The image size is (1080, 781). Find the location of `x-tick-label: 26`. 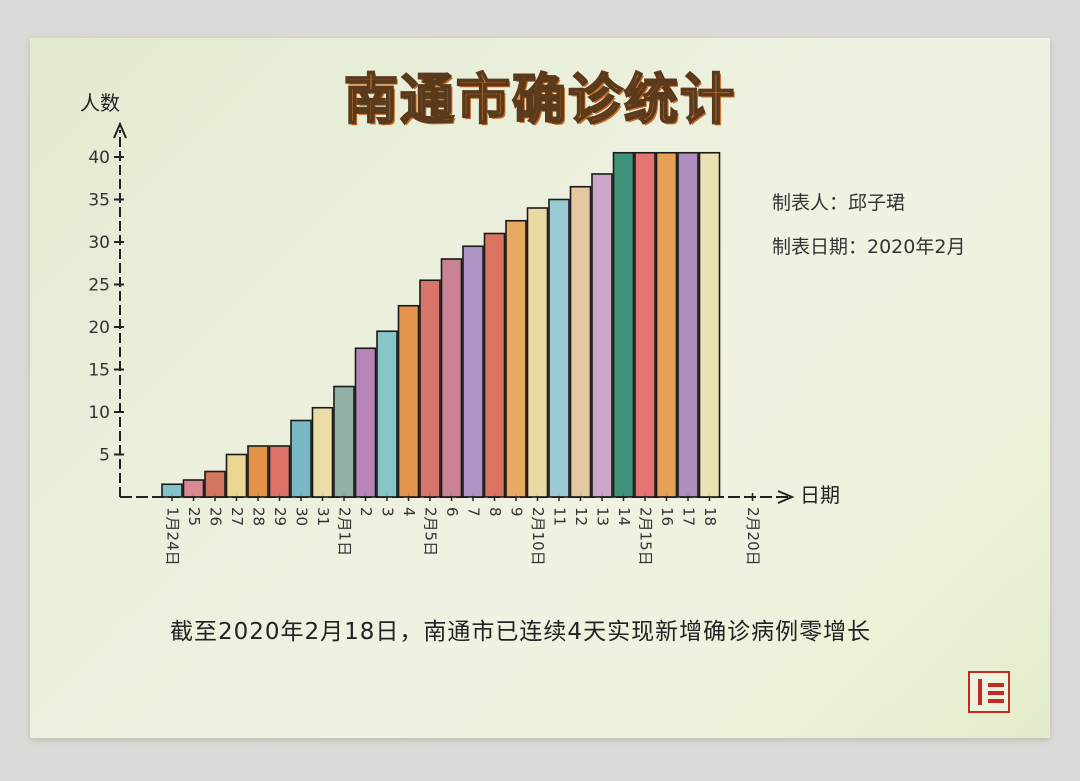

x-tick-label: 26 is located at coordinates (216, 516).